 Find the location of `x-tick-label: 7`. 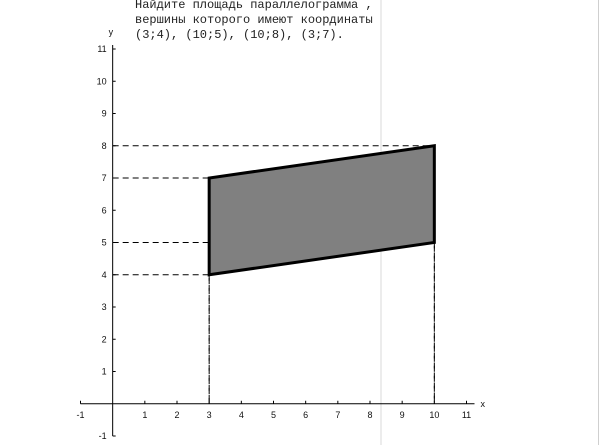

x-tick-label: 7 is located at coordinates (337, 415).